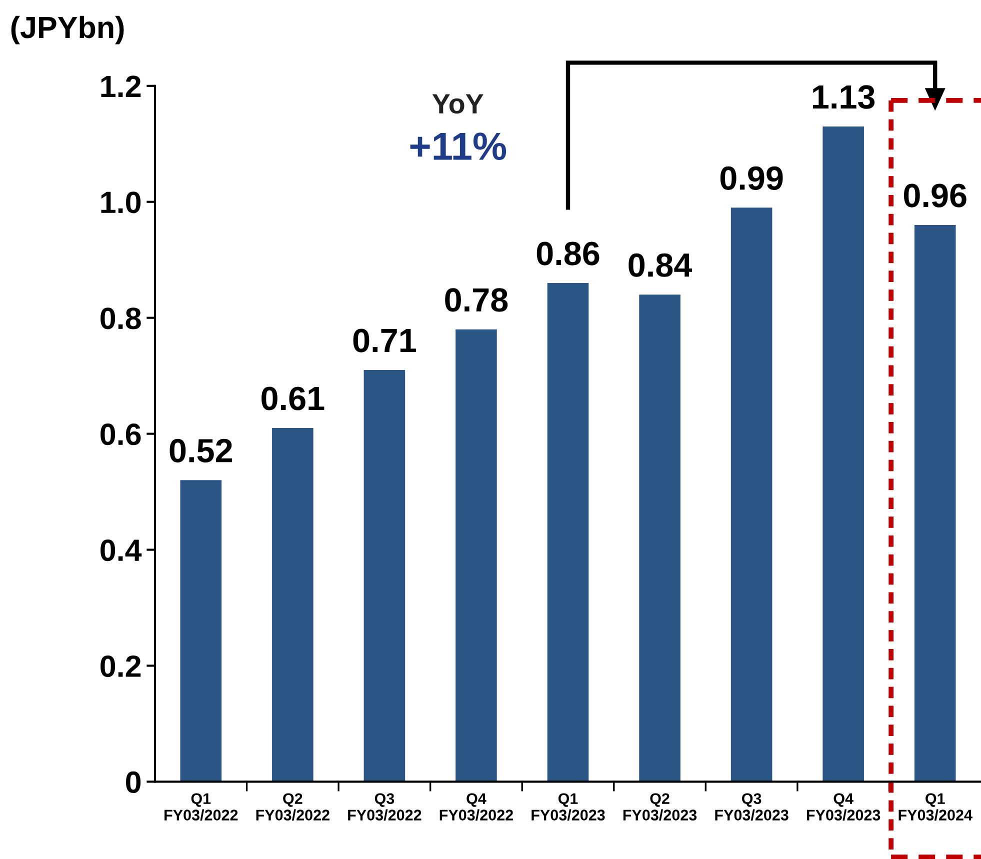 The image size is (981, 859). I want to click on data-label: 0.96, so click(935, 196).